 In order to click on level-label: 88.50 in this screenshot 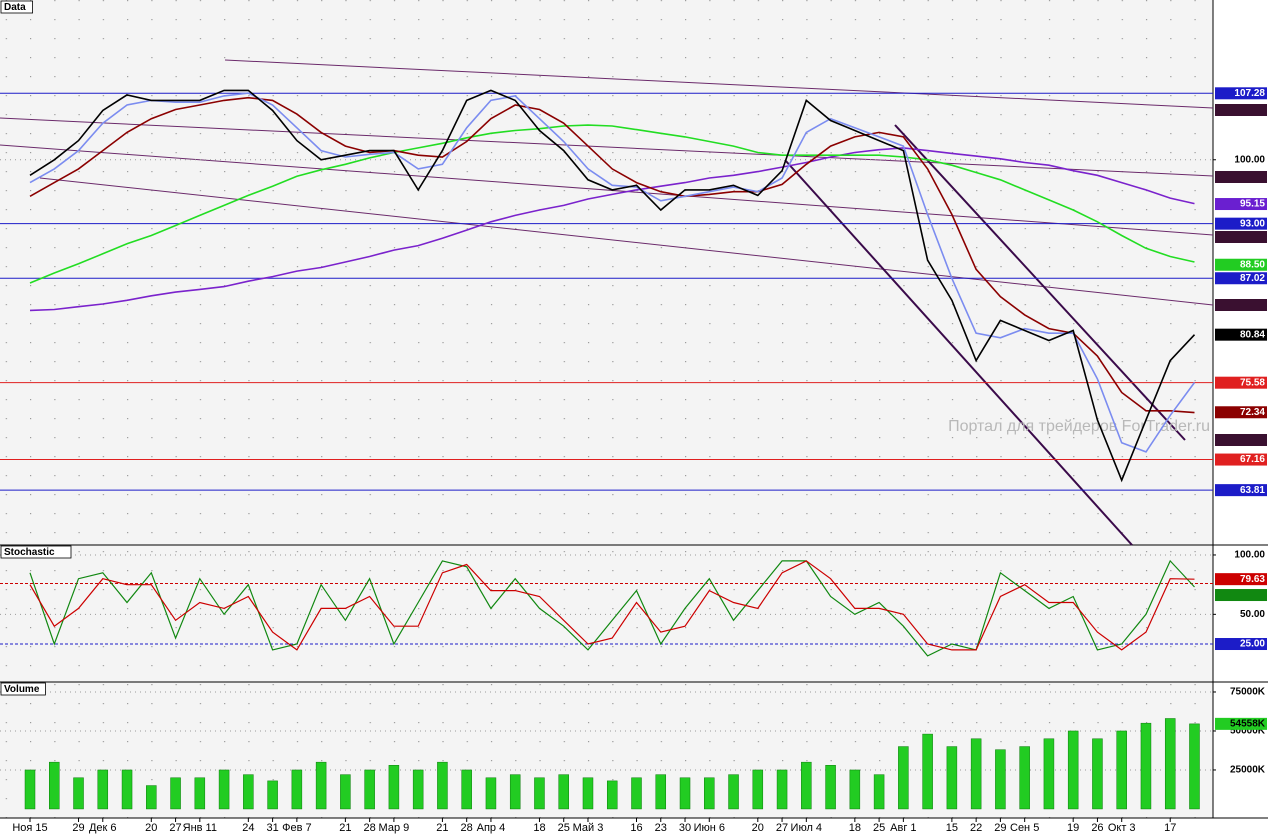, I will do `click(1252, 264)`.